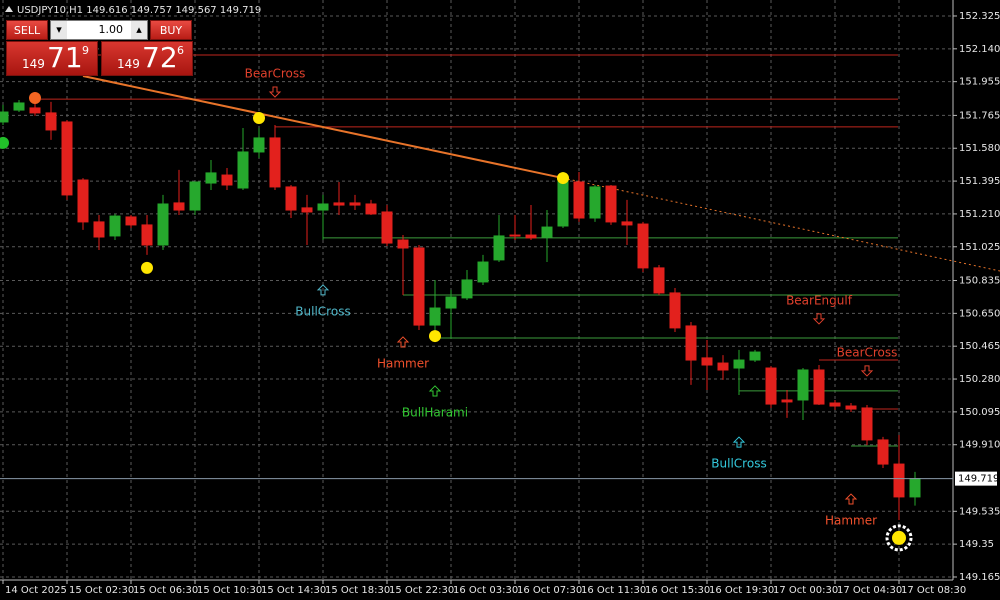 This screenshot has height=600, width=1000. Describe the element at coordinates (979, 379) in the screenshot. I see `y-tick-label: 150.280` at that location.